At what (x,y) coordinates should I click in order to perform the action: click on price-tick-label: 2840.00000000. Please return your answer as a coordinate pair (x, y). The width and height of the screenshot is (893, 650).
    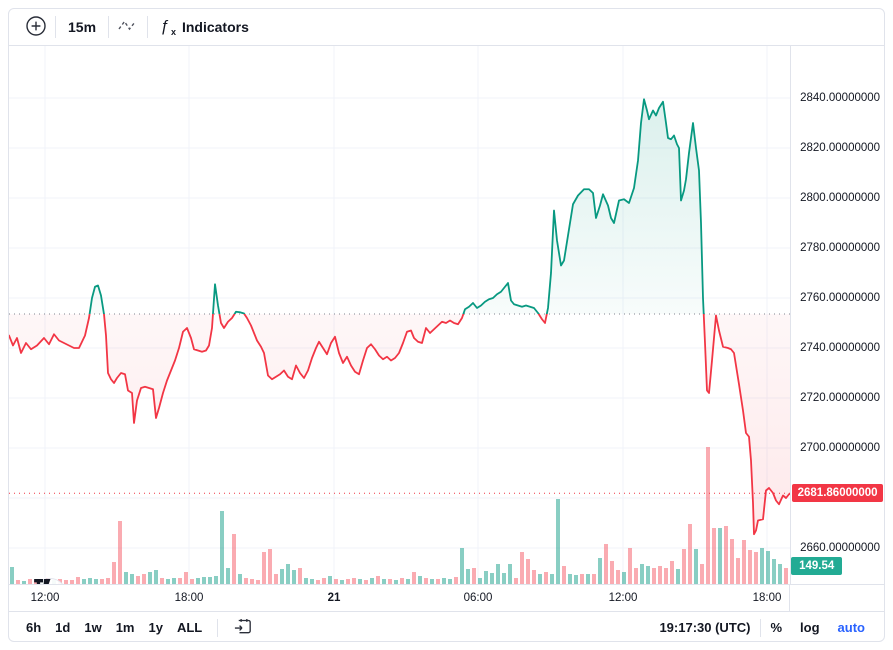
    Looking at the image, I should click on (840, 98).